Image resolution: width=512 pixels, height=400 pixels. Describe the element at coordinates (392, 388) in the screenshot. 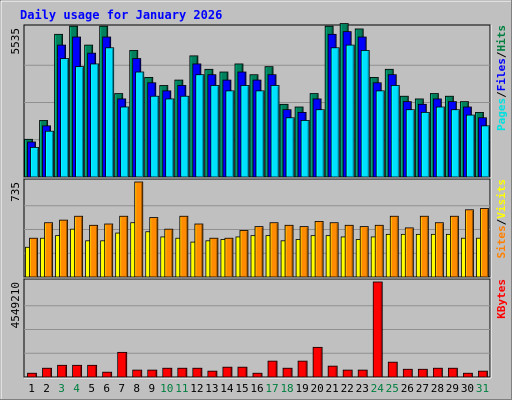

I see `x-tick-label: 25` at that location.